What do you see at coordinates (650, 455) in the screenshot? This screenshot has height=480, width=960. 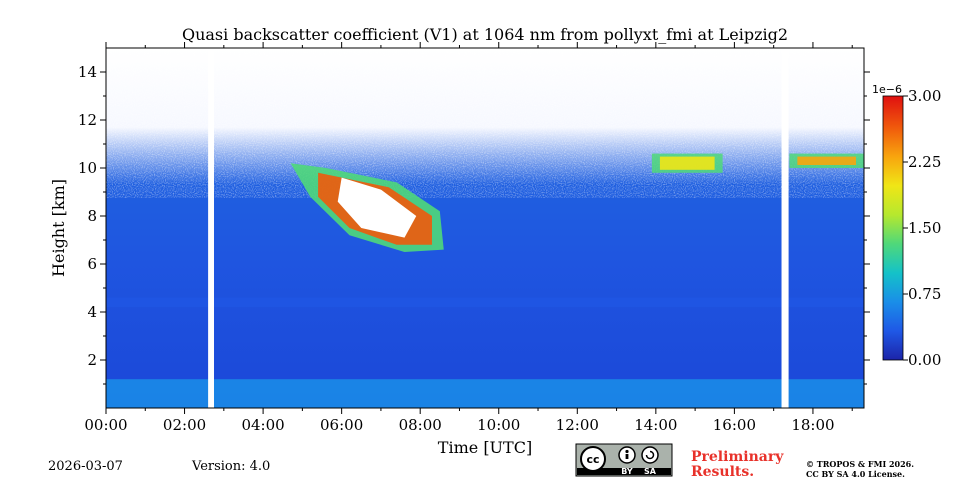 I see `sa-share-icon` at bounding box center [650, 455].